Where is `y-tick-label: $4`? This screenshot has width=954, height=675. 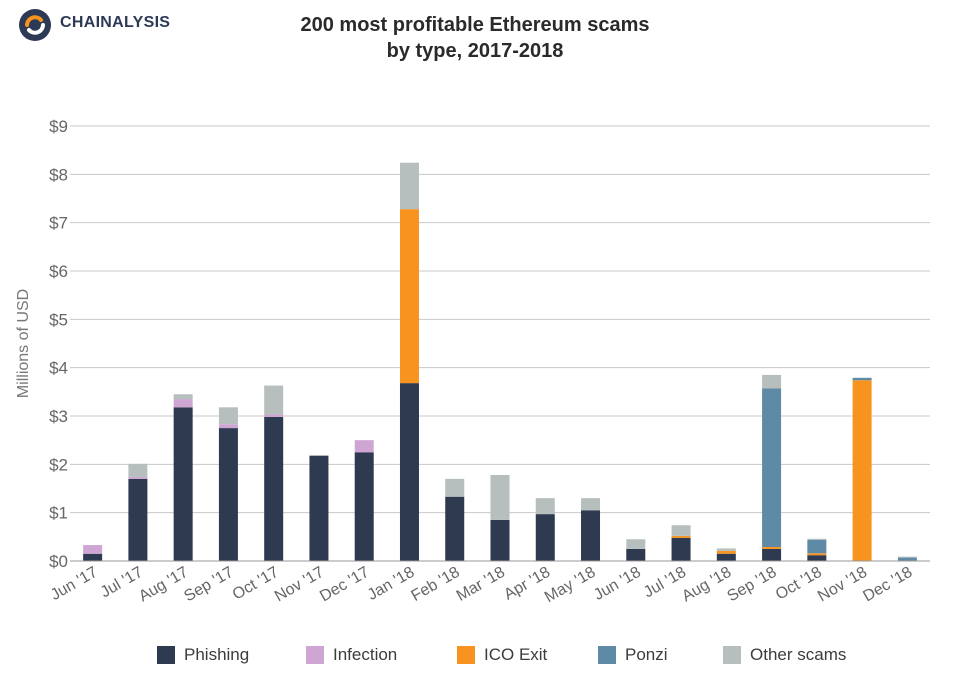 y-tick-label: $4 is located at coordinates (58, 368).